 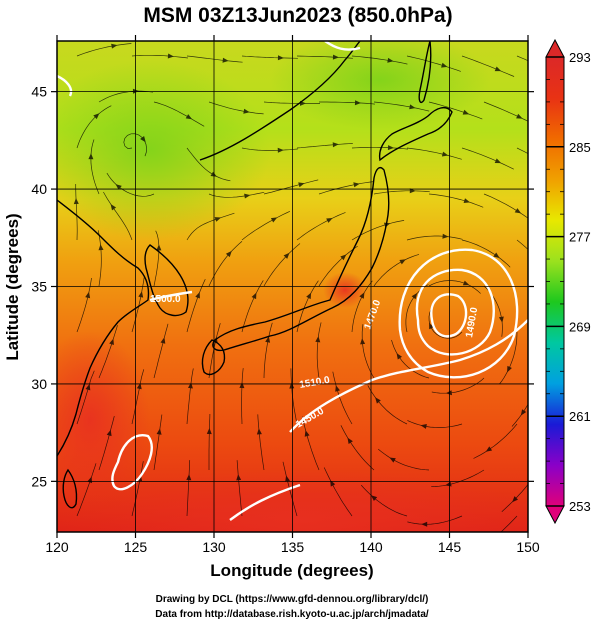 I want to click on warm-region-south, so click(x=294, y=501).